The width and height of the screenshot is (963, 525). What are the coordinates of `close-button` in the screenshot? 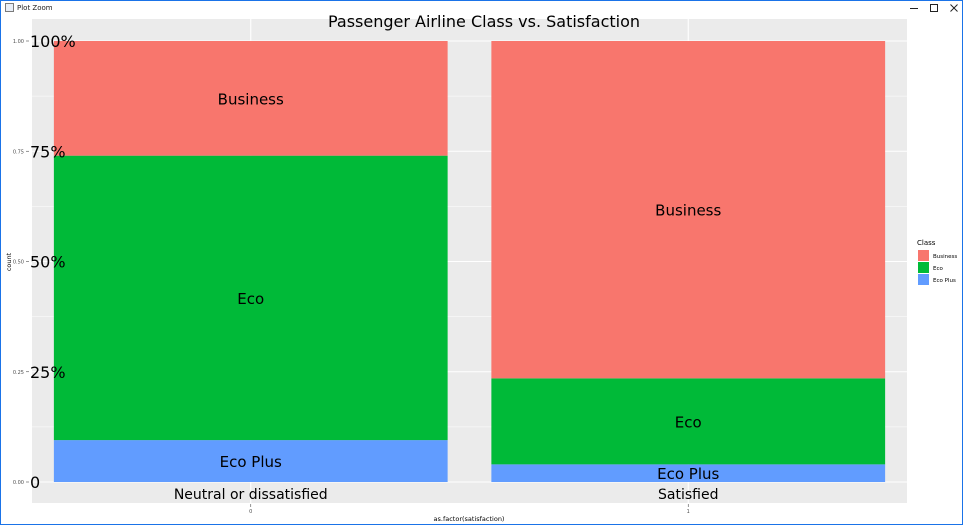 It's located at (952, 8).